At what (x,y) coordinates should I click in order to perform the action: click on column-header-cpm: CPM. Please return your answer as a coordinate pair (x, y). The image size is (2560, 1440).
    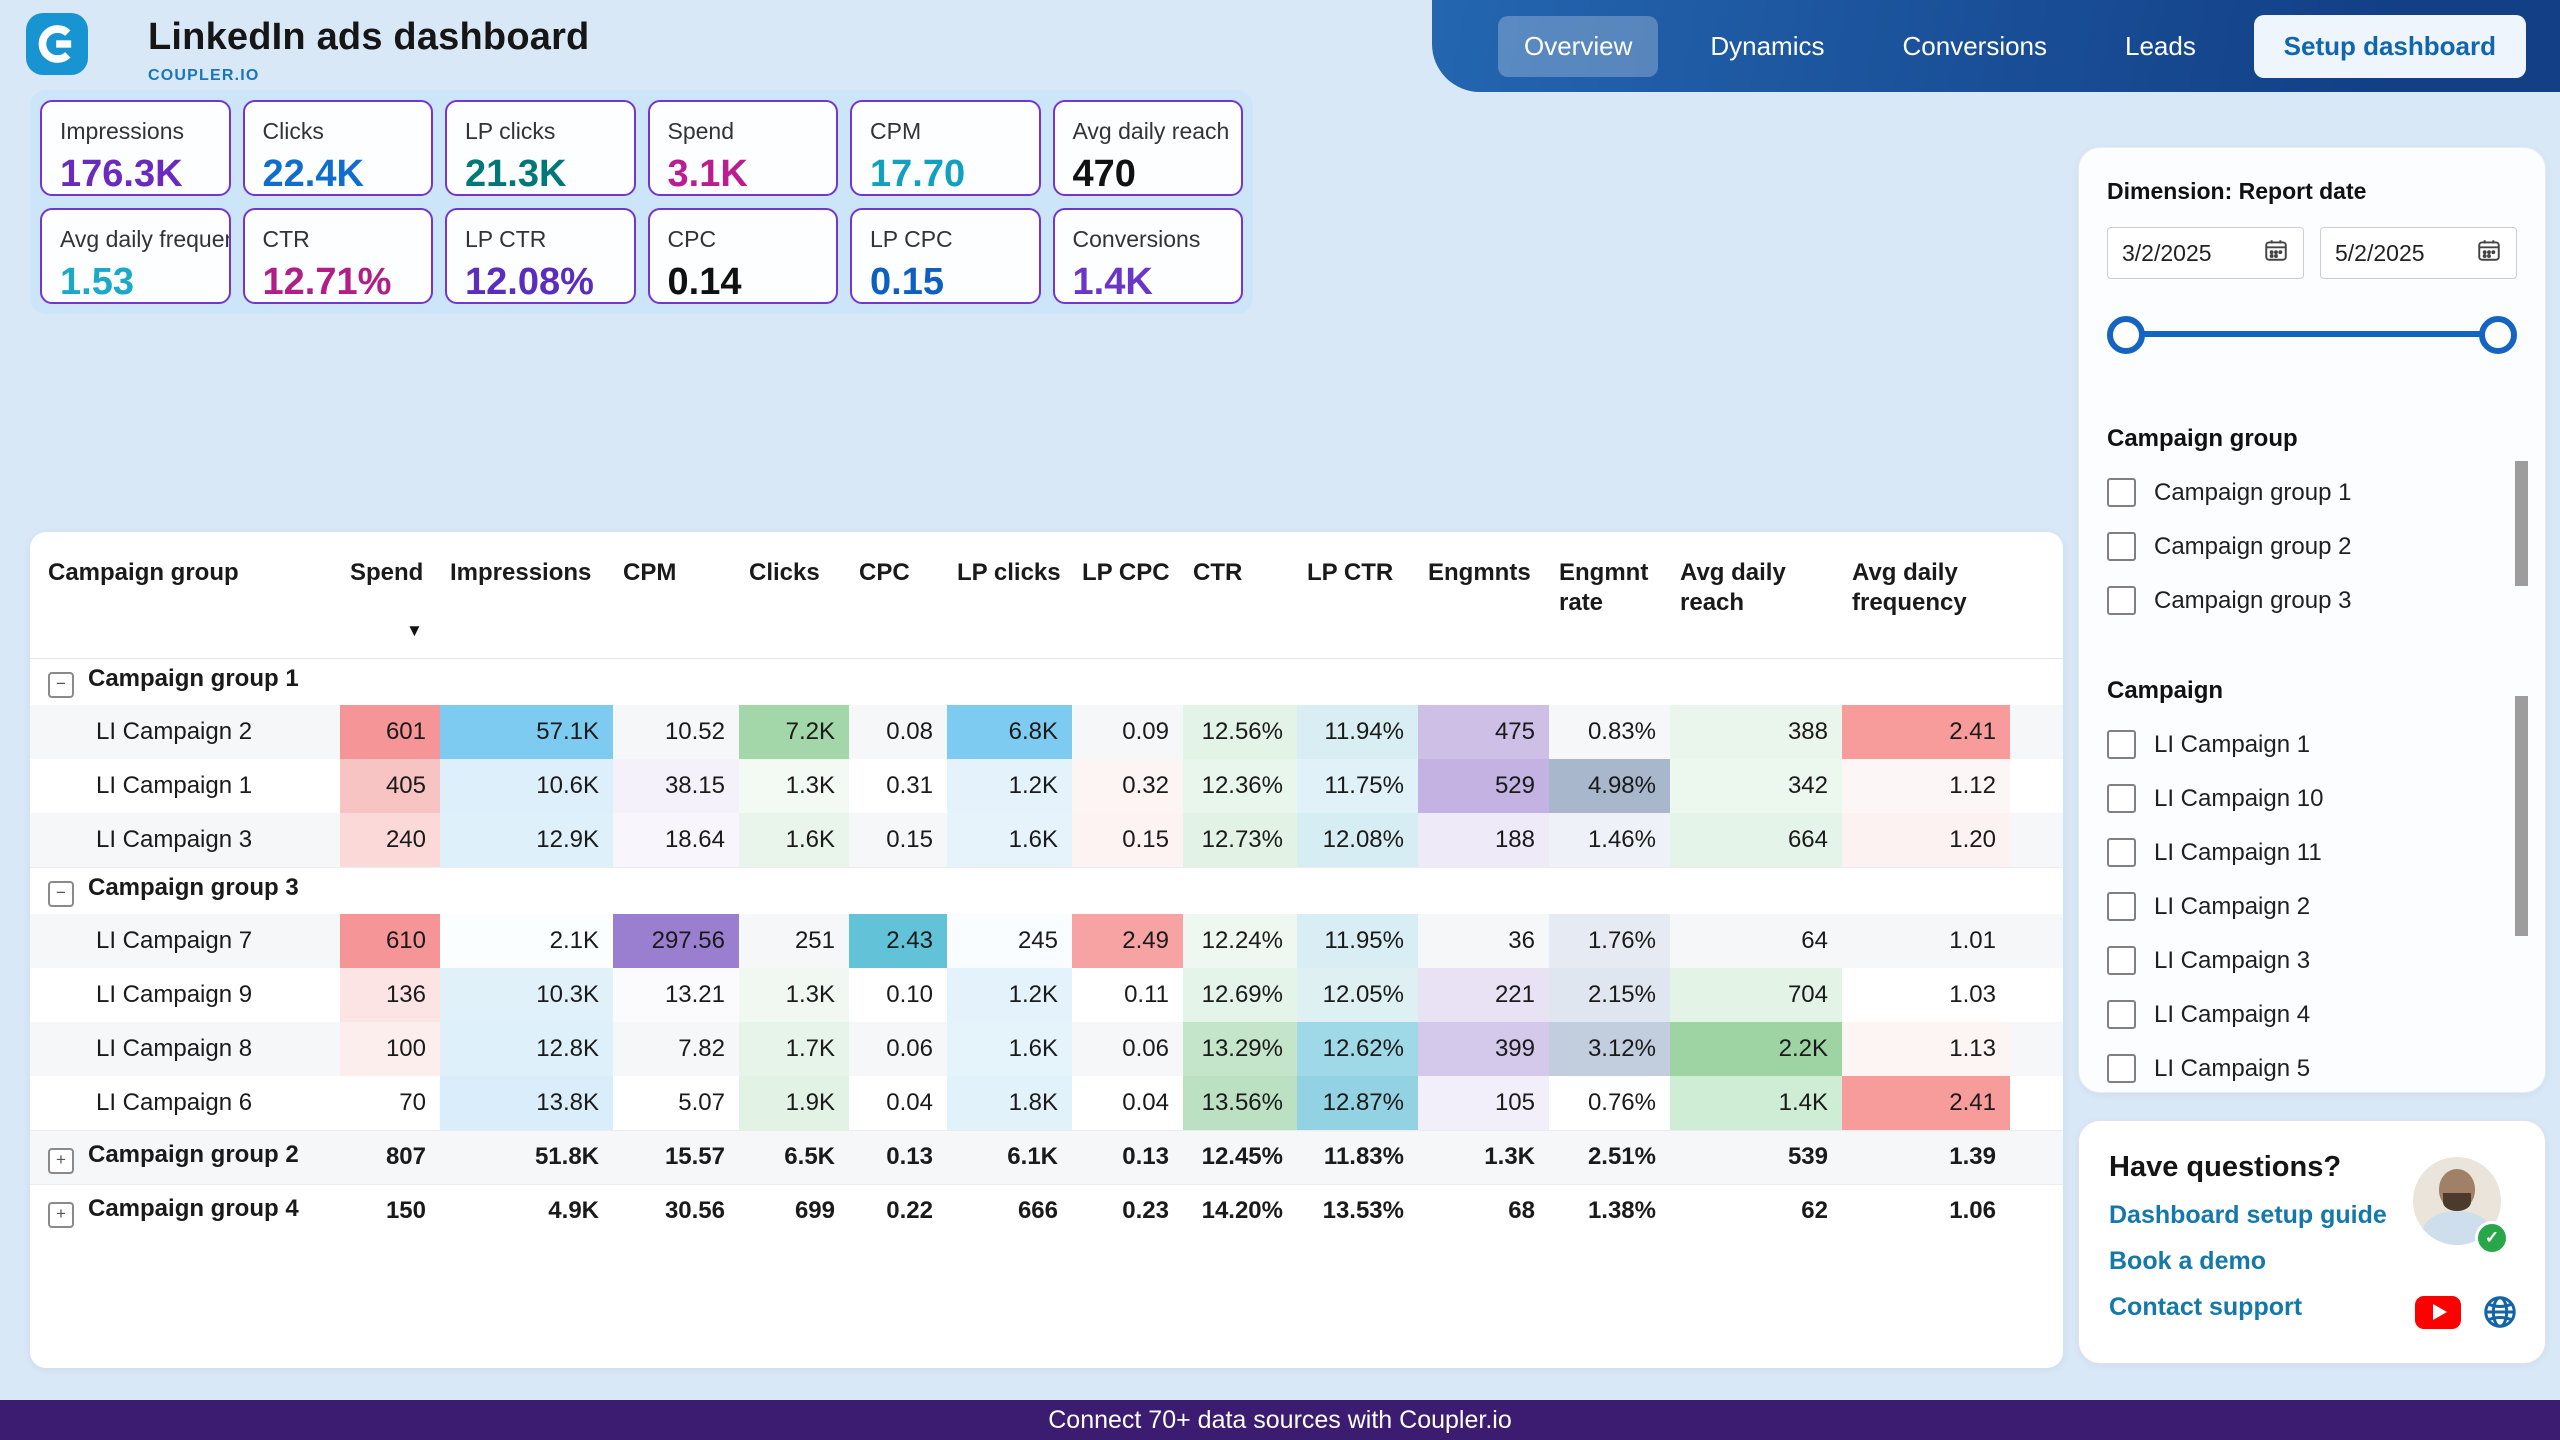
    Looking at the image, I should click on (676, 595).